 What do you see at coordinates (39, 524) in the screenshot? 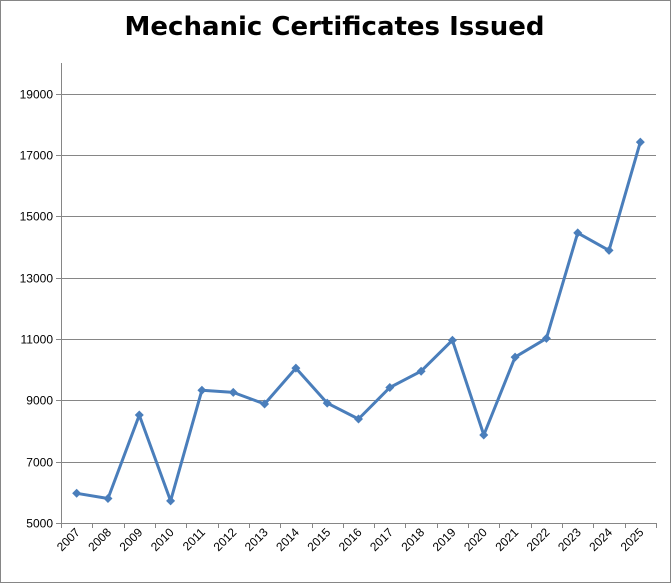
I see `y-tick-label: 5000` at bounding box center [39, 524].